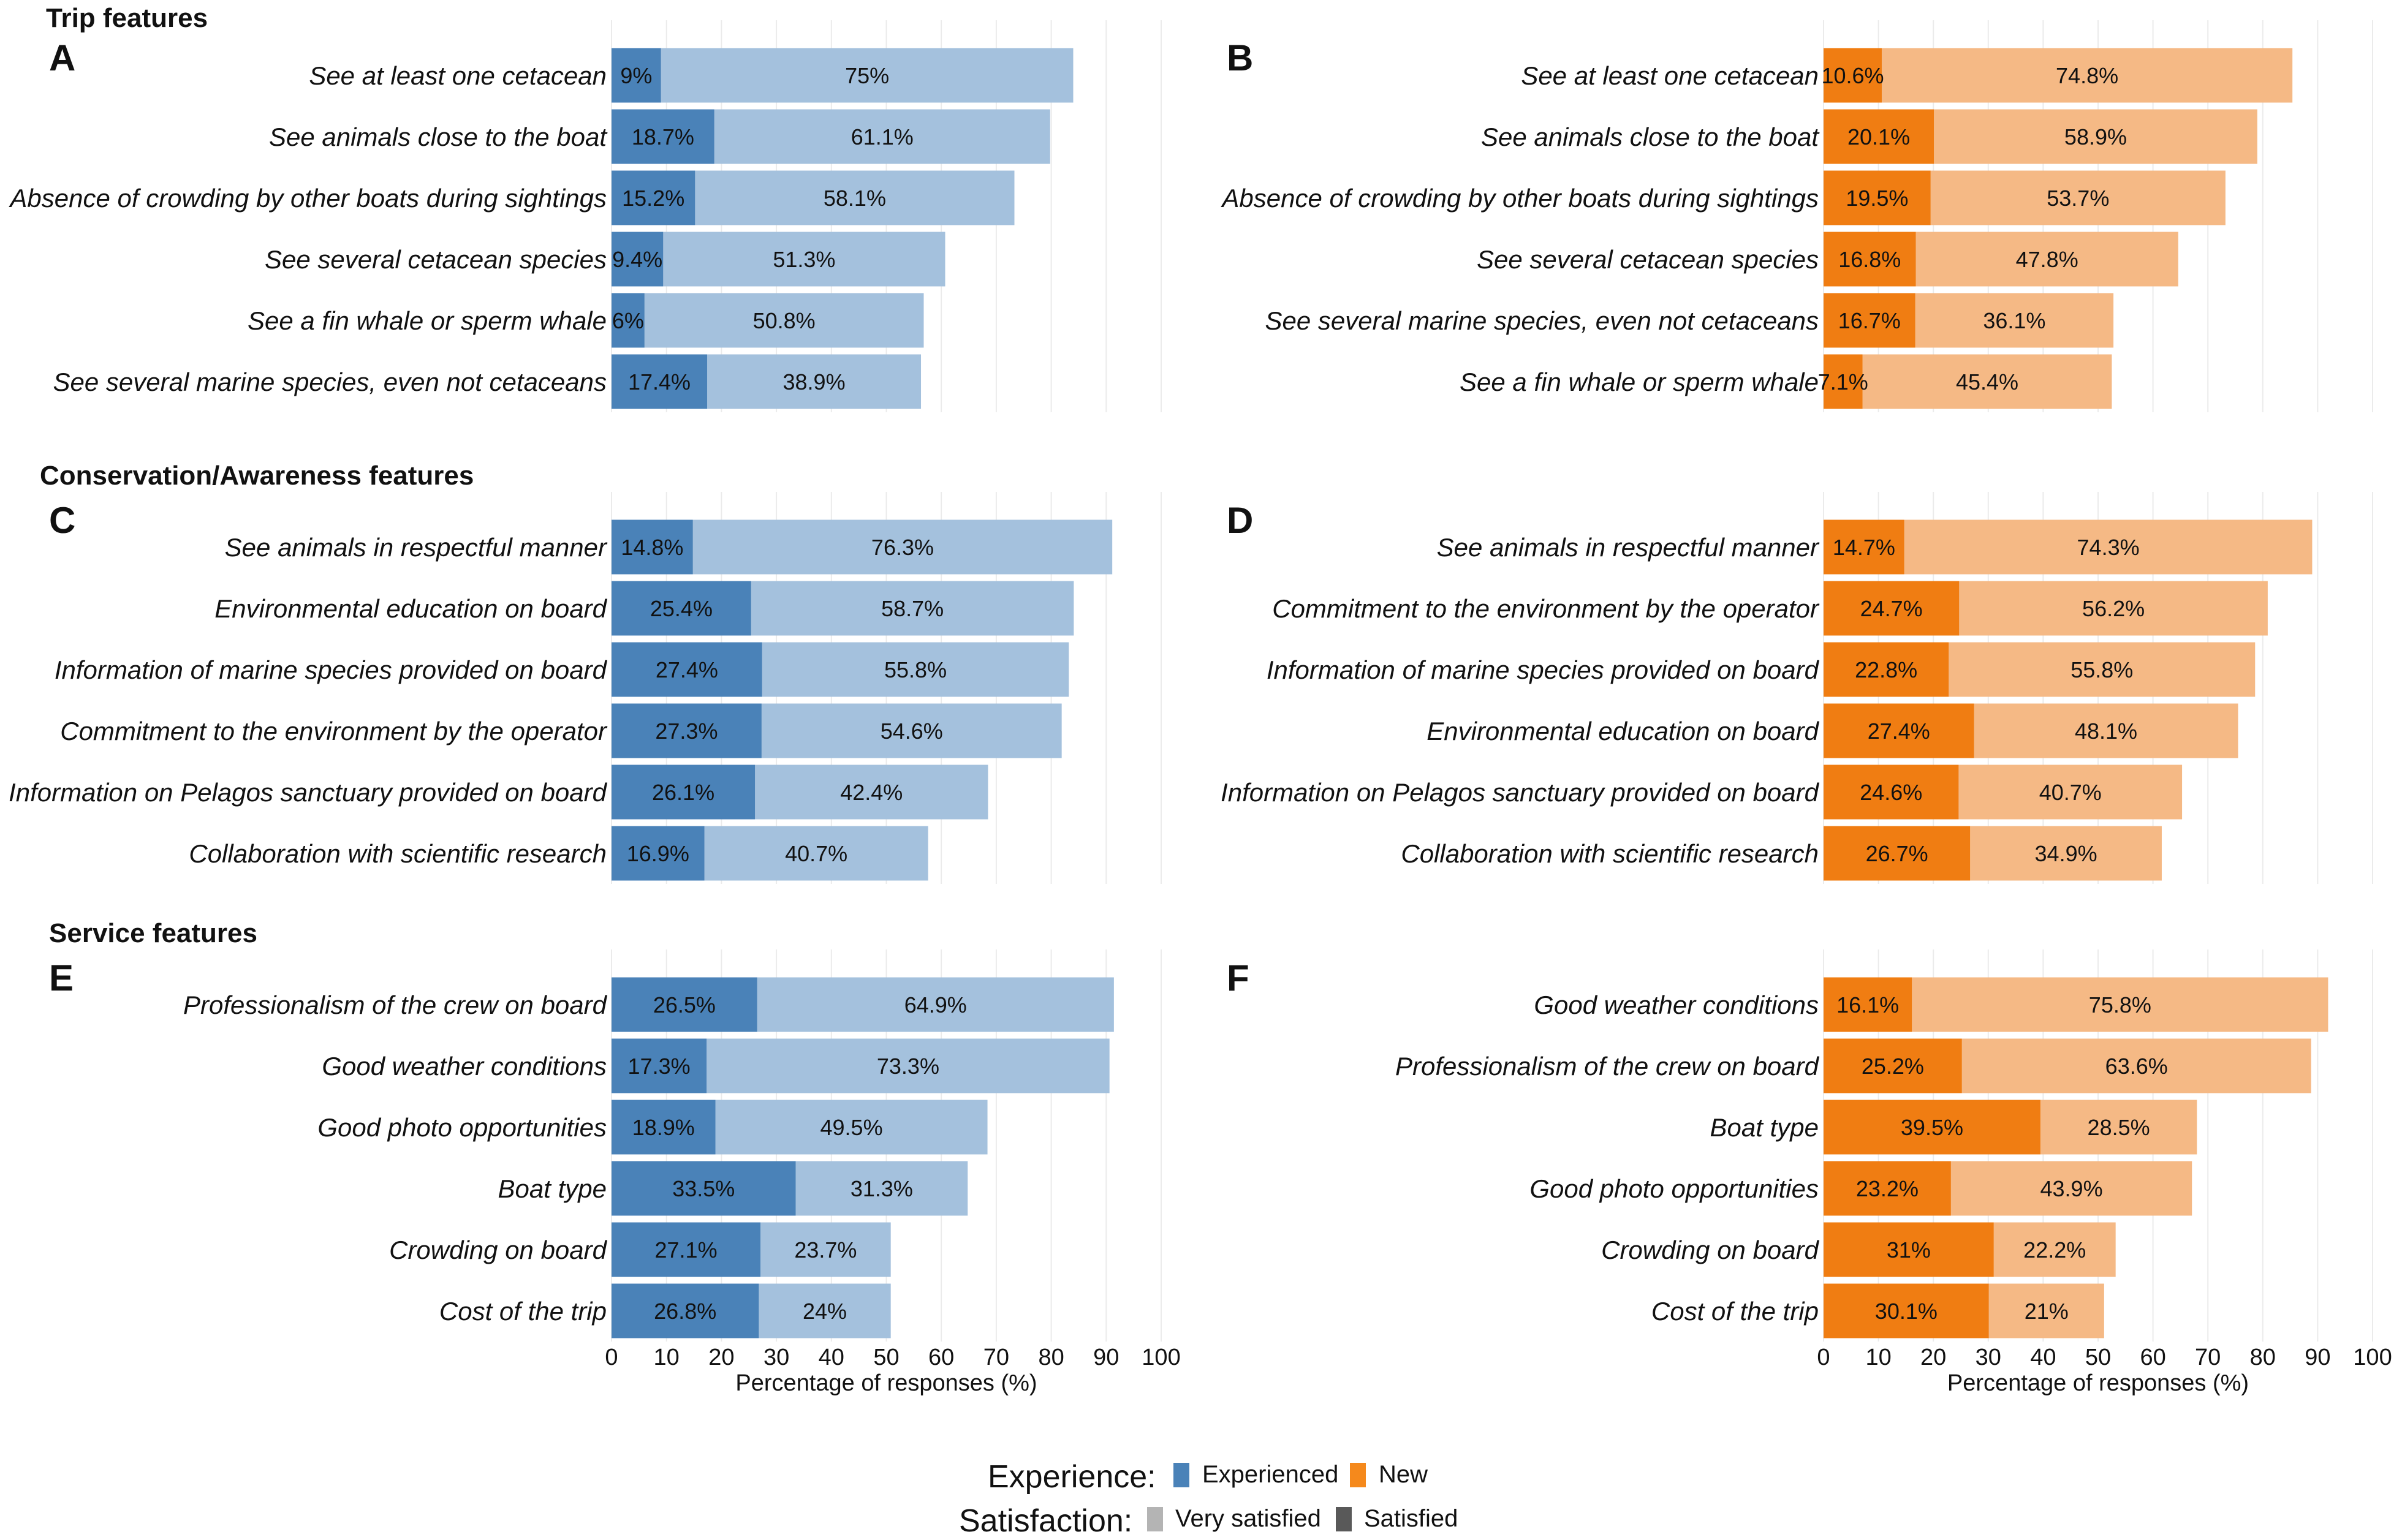  I want to click on data-label-satisfied: 27.4%, so click(1899, 731).